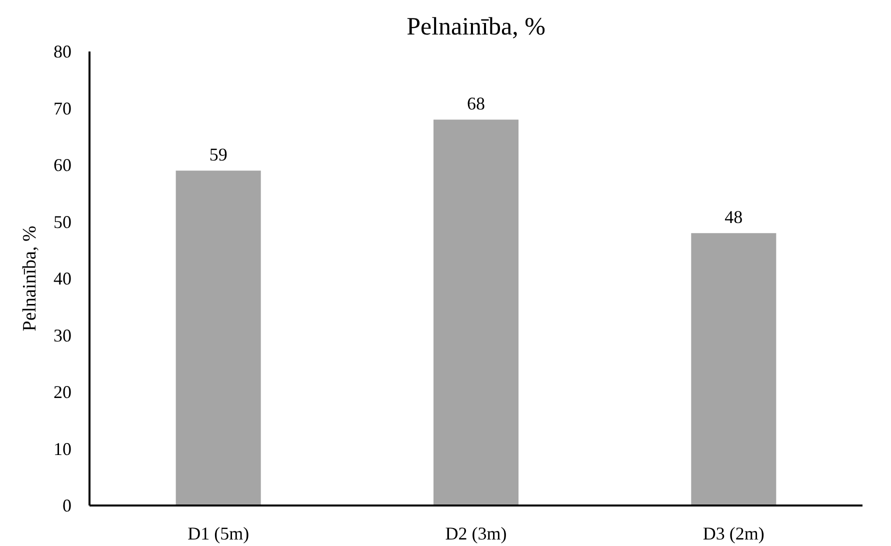 This screenshot has height=546, width=891. Describe the element at coordinates (63, 335) in the screenshot. I see `y-tick-label: 30` at that location.